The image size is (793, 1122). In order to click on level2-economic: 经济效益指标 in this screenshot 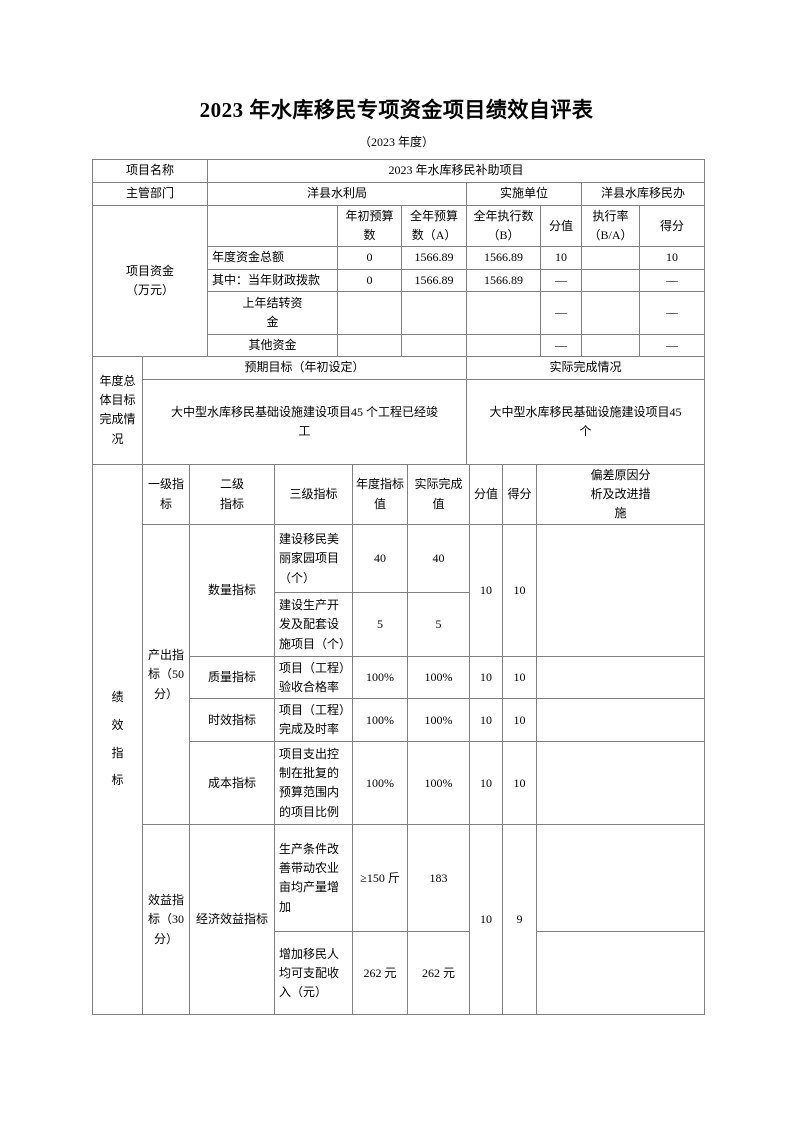, I will do `click(232, 920)`.